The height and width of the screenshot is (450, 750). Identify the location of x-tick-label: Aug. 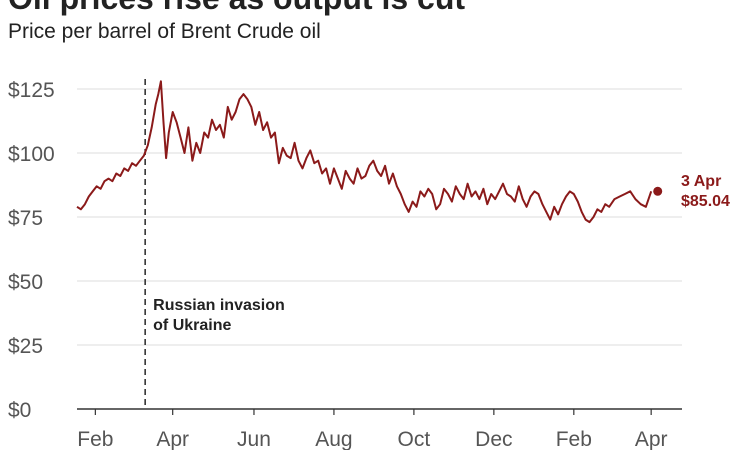
(333, 439).